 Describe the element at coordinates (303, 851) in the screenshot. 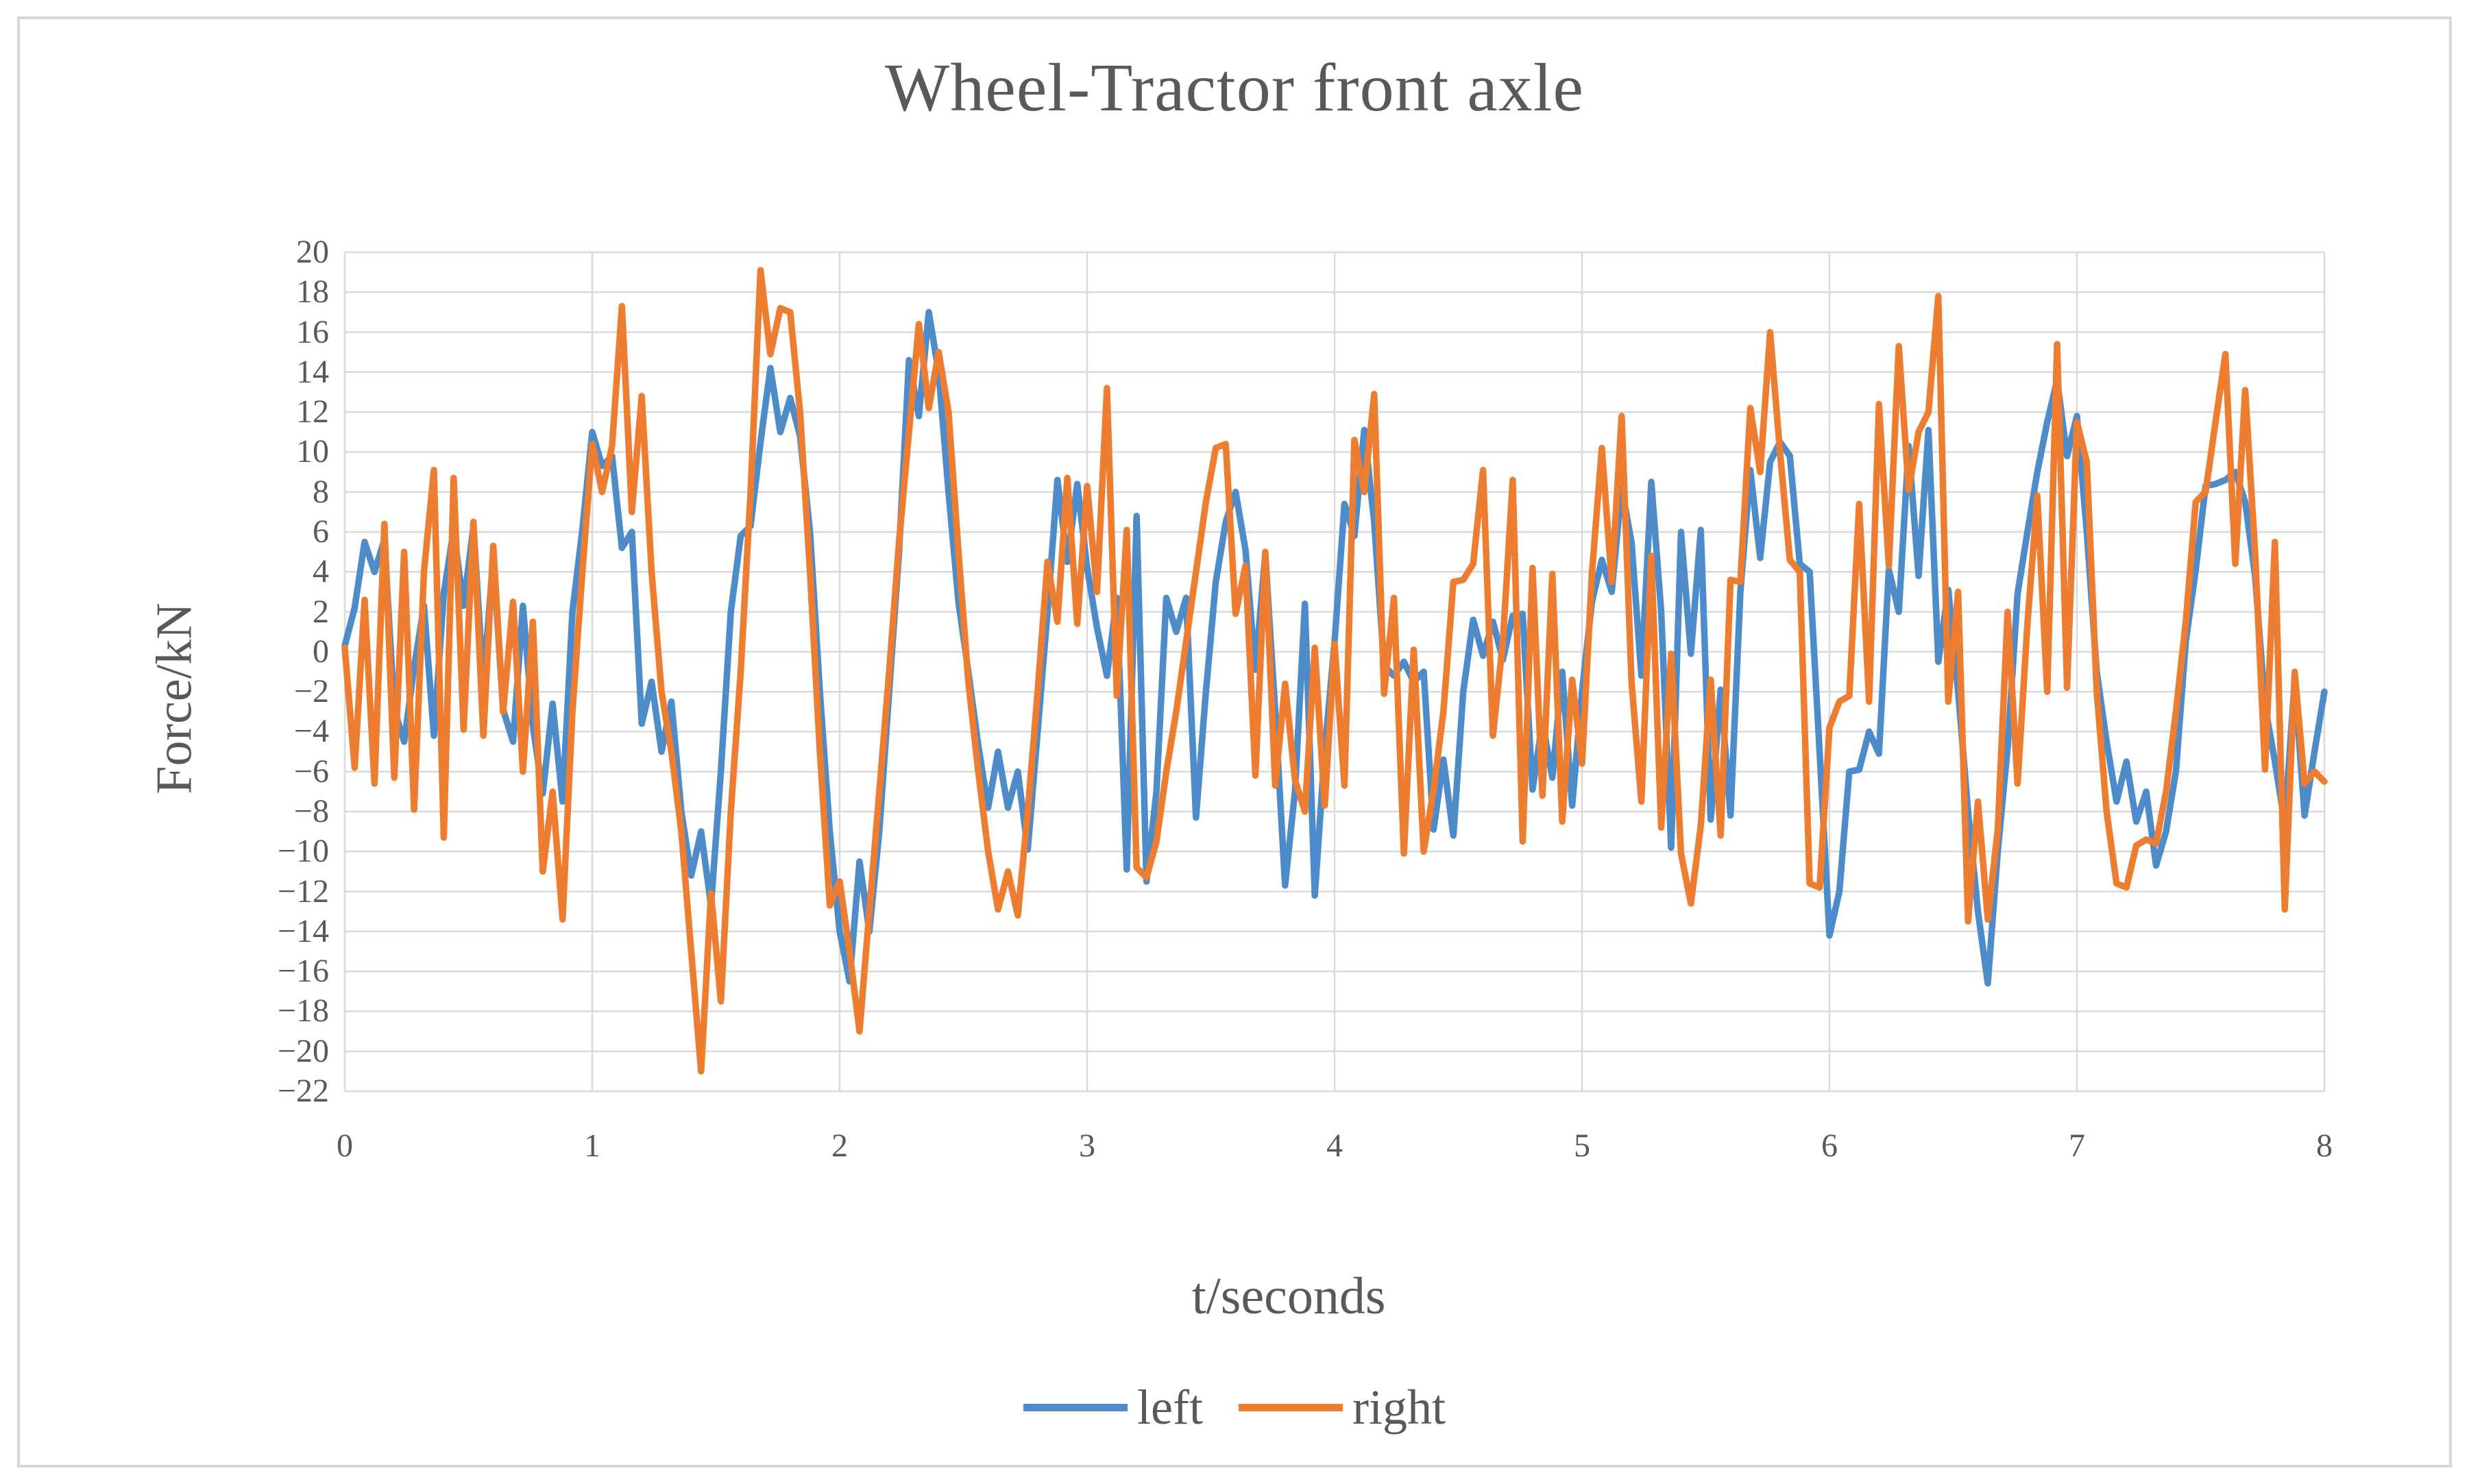

I see `y-tick-label: −10` at that location.